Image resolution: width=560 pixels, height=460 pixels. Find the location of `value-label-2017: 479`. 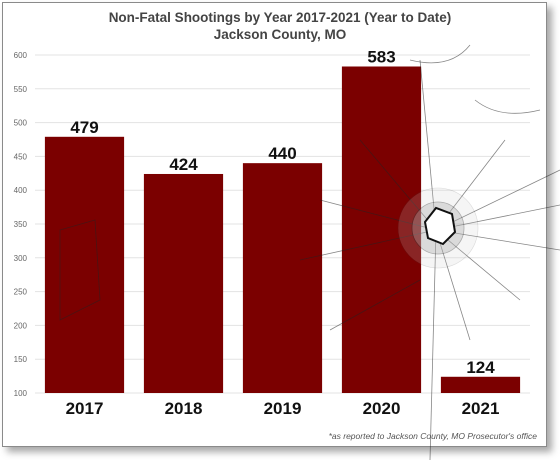

value-label-2017: 479 is located at coordinates (84, 127).